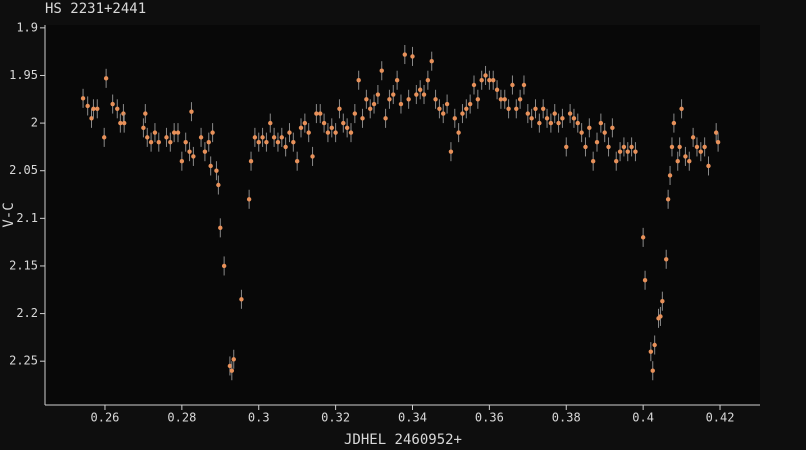 The image size is (806, 450). I want to click on y-tick-label: 1.9, so click(27, 27).